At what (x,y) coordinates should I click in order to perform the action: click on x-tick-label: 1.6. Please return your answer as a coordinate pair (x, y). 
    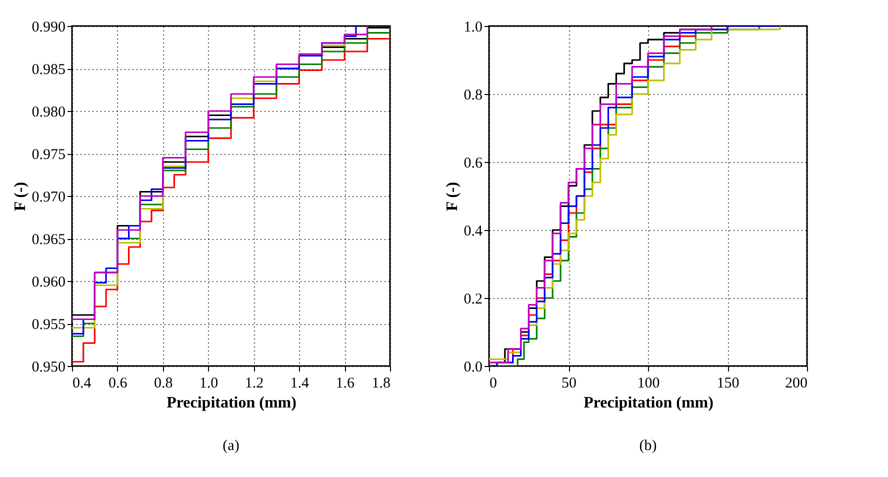
    Looking at the image, I should click on (345, 384).